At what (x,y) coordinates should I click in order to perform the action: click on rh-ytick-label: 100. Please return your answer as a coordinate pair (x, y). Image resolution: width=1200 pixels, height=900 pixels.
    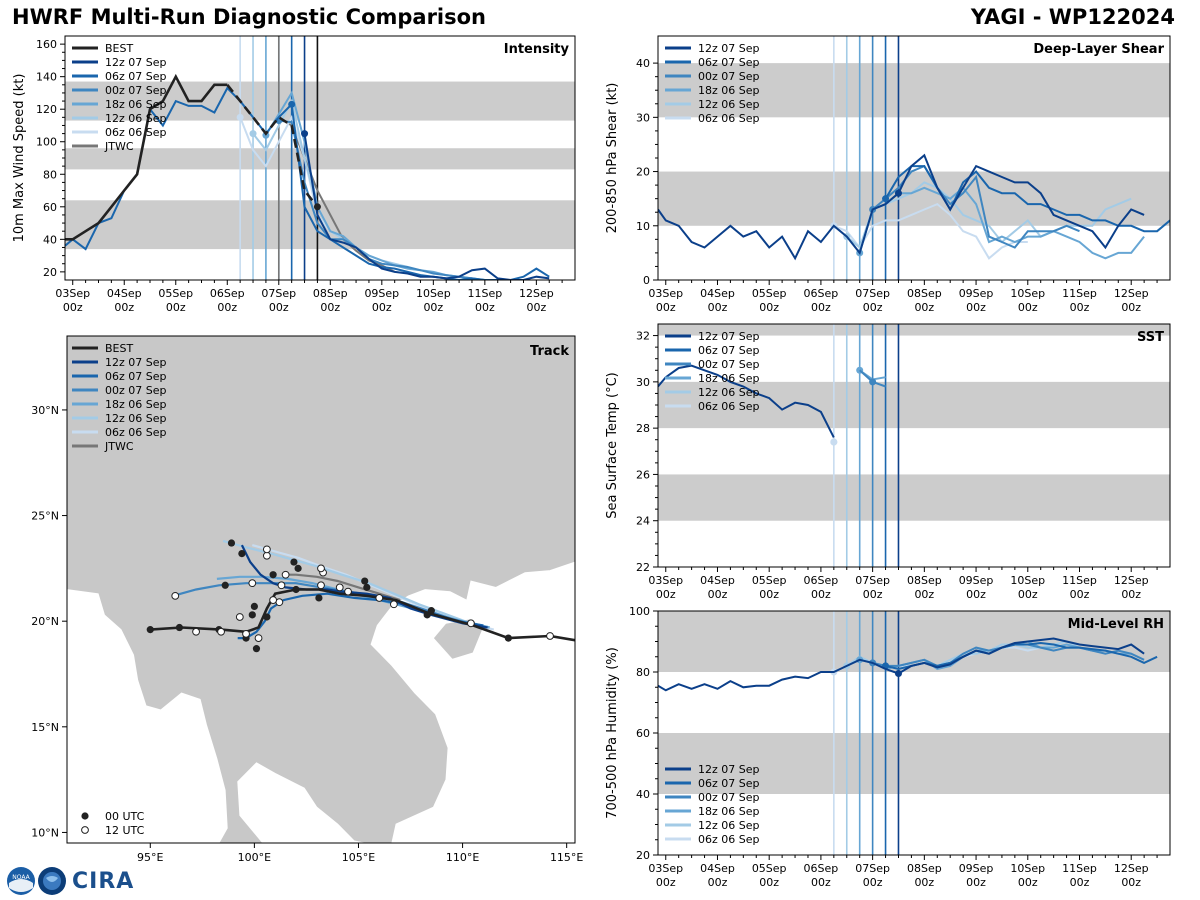
    Looking at the image, I should click on (639, 611).